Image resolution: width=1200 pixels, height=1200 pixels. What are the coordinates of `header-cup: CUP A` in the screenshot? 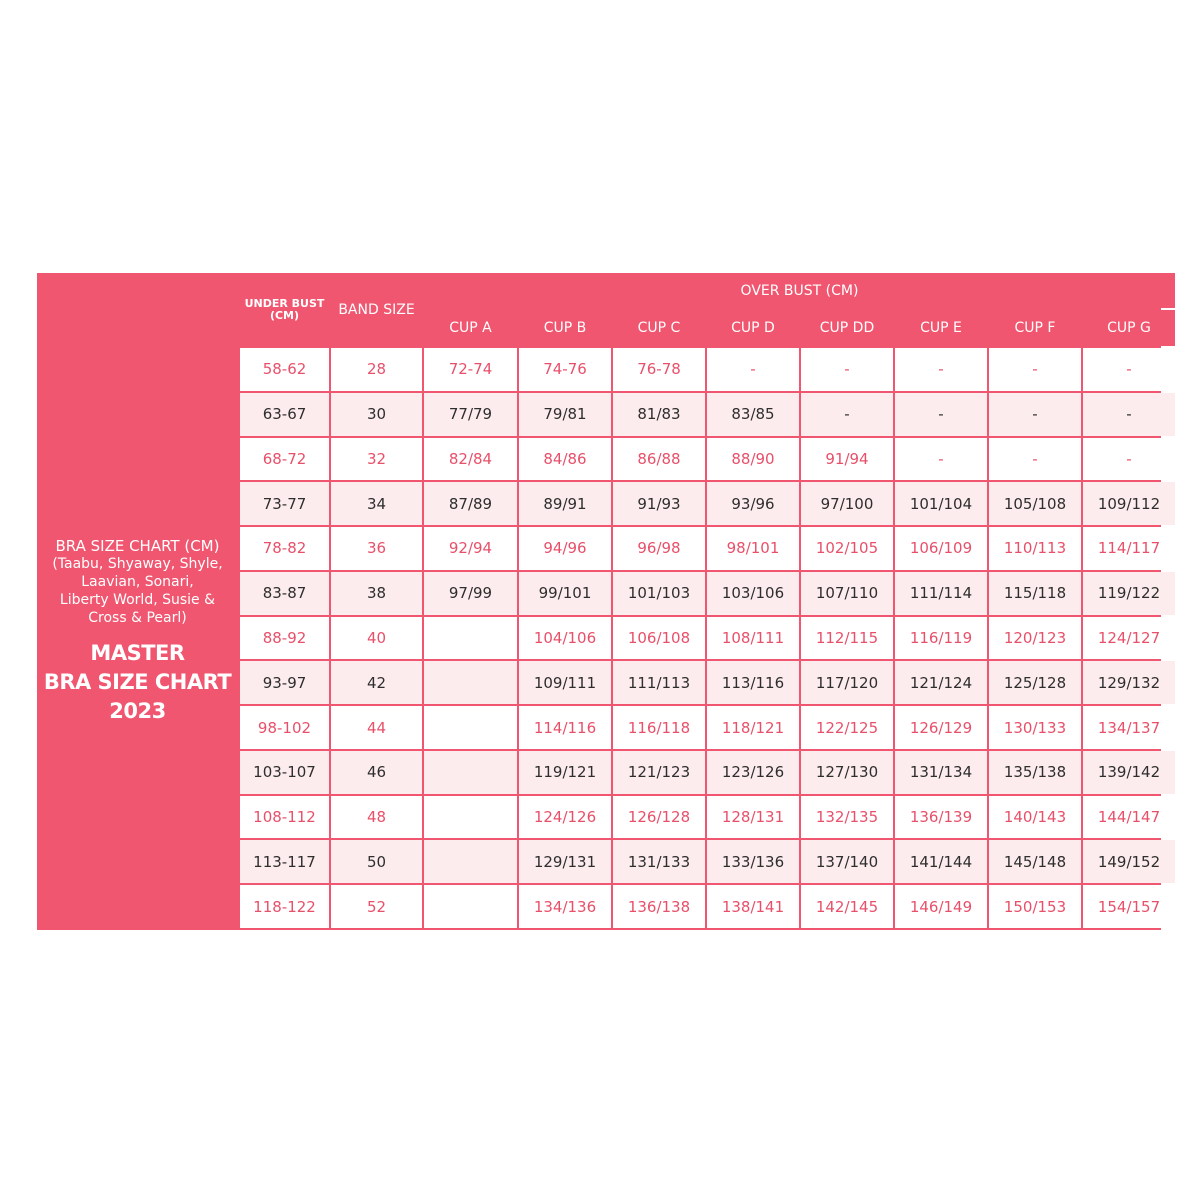 It's located at (470, 328).